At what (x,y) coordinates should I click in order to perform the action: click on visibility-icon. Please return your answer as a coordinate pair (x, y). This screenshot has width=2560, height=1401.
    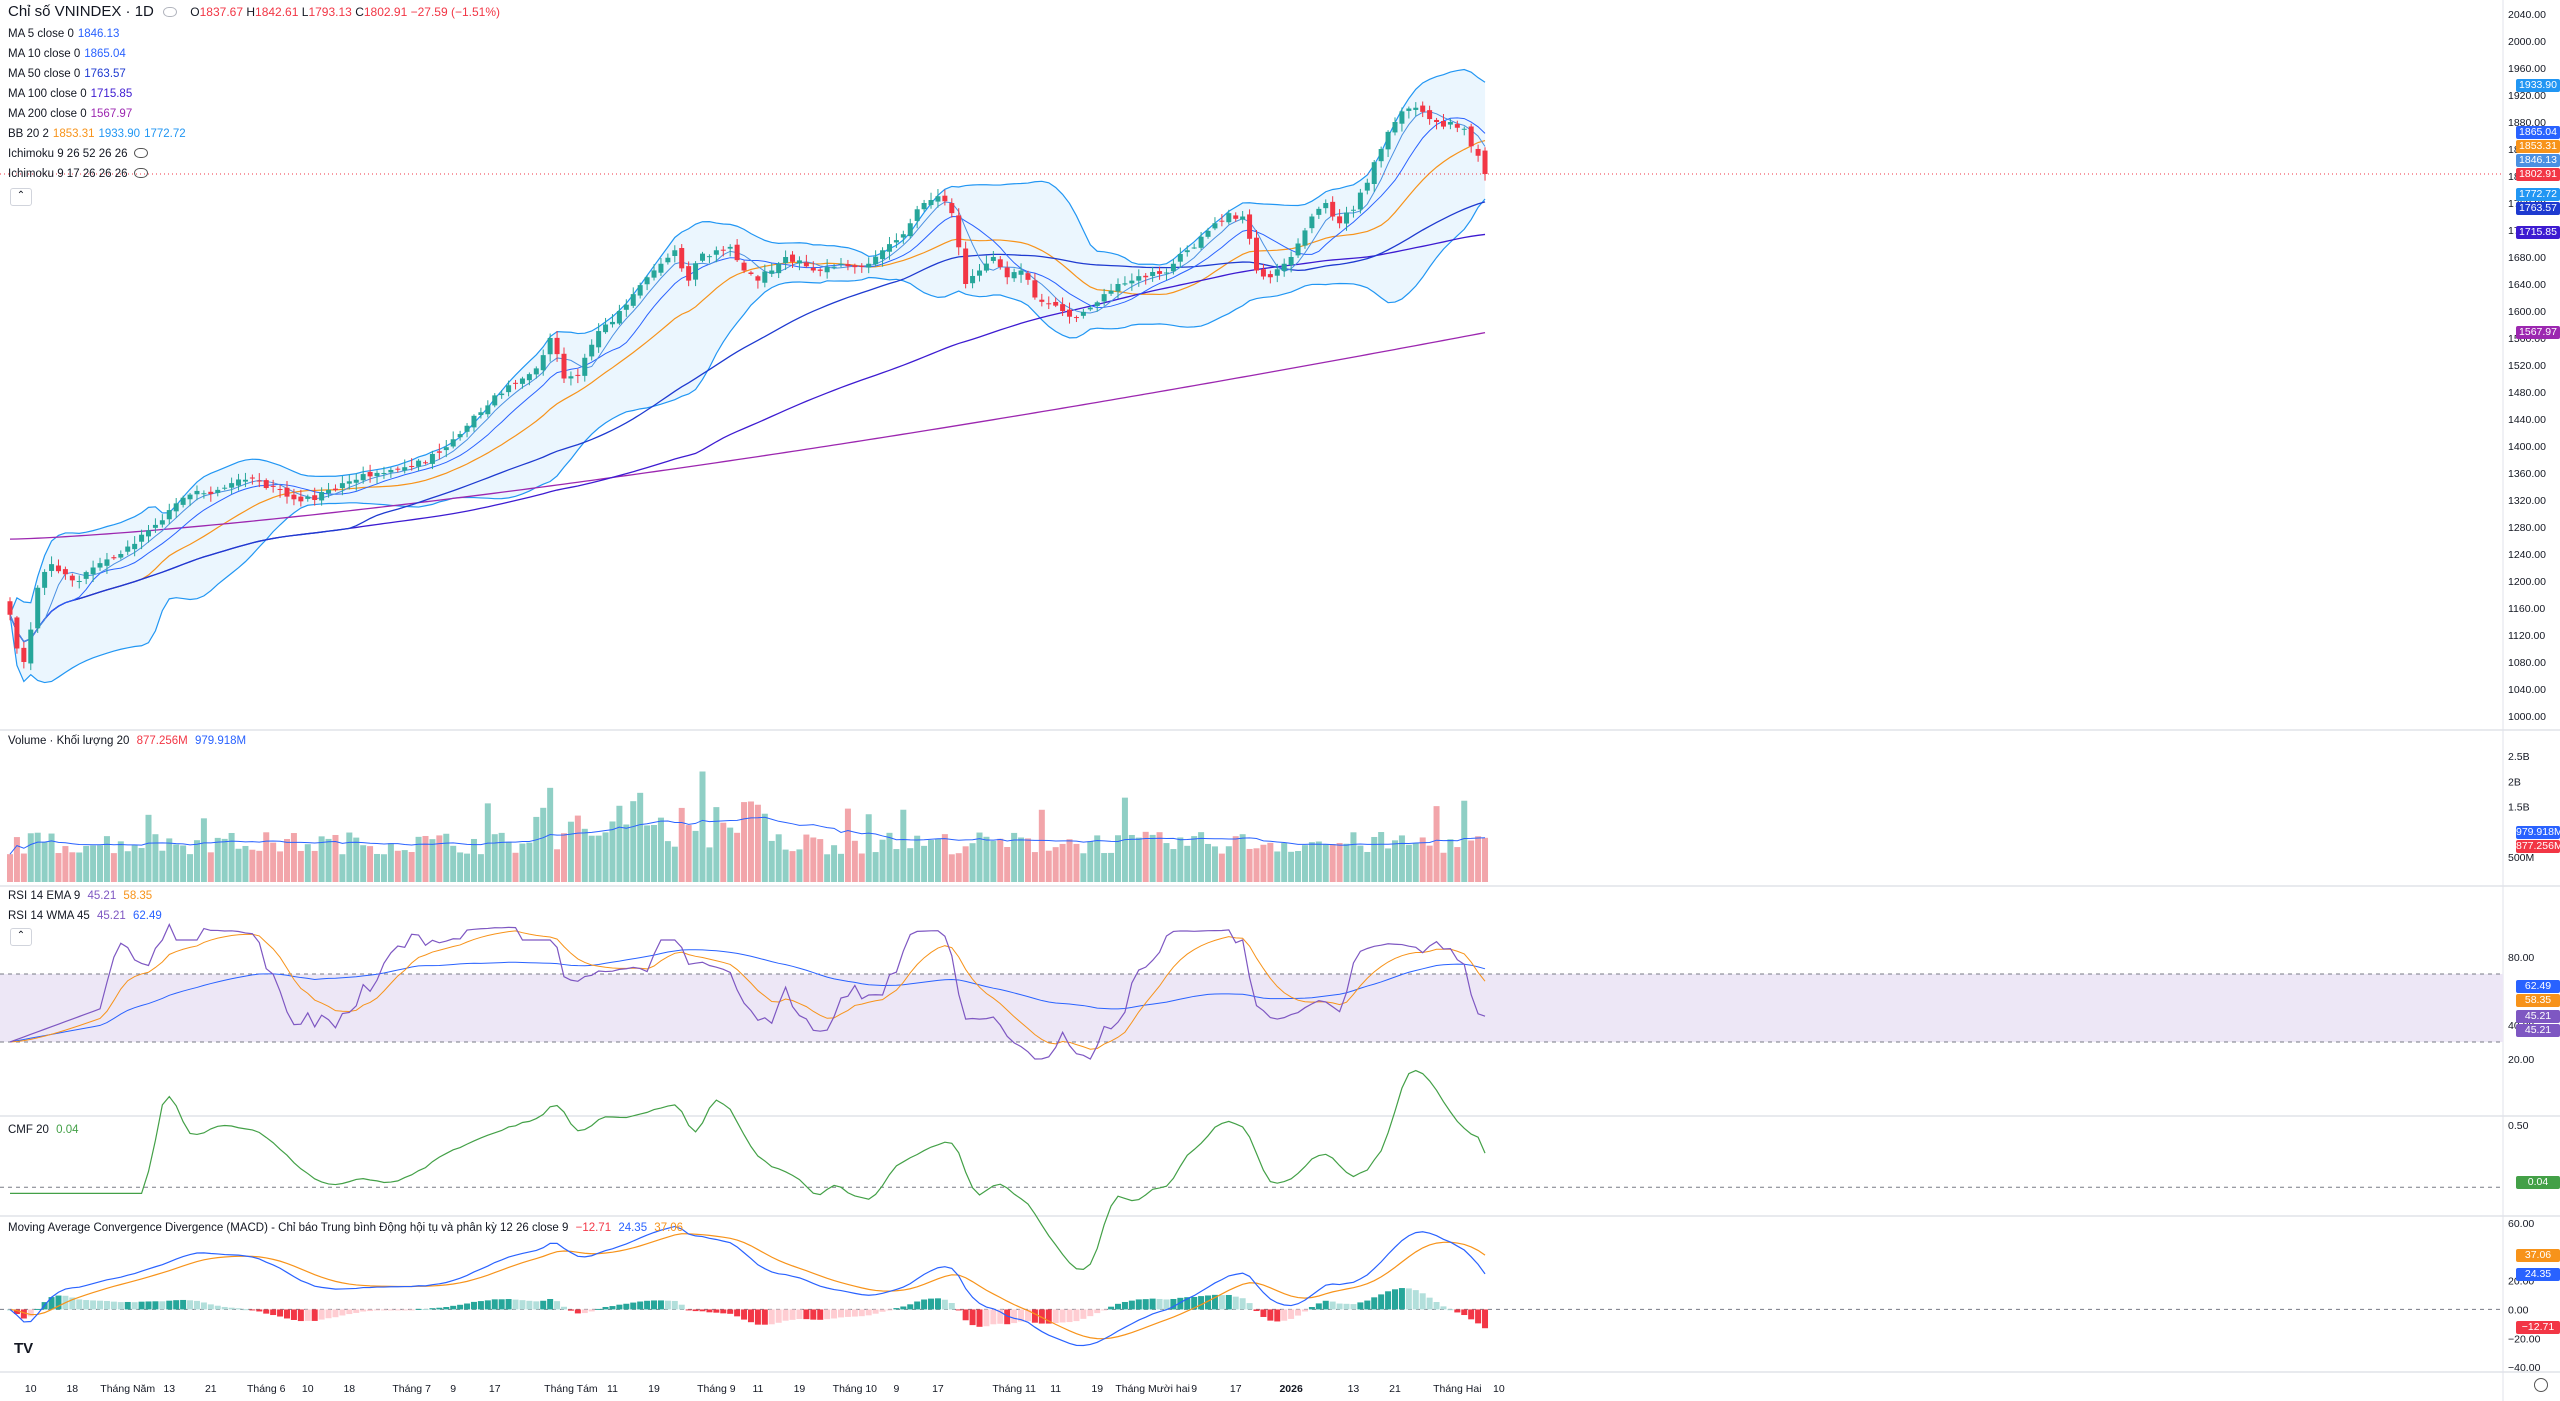
    Looking at the image, I should click on (170, 12).